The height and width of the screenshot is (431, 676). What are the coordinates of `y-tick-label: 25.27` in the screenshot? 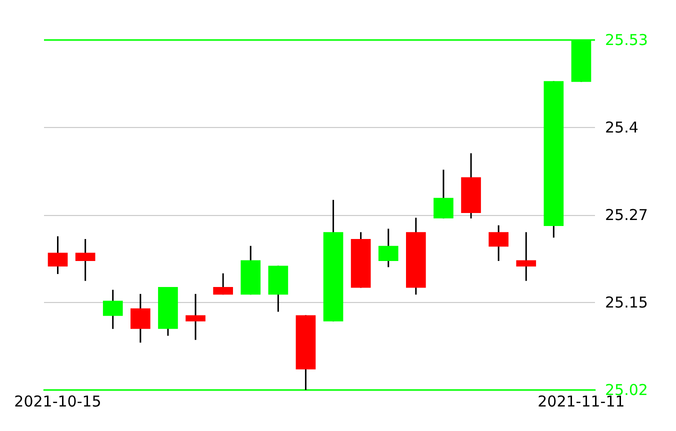 It's located at (626, 215).